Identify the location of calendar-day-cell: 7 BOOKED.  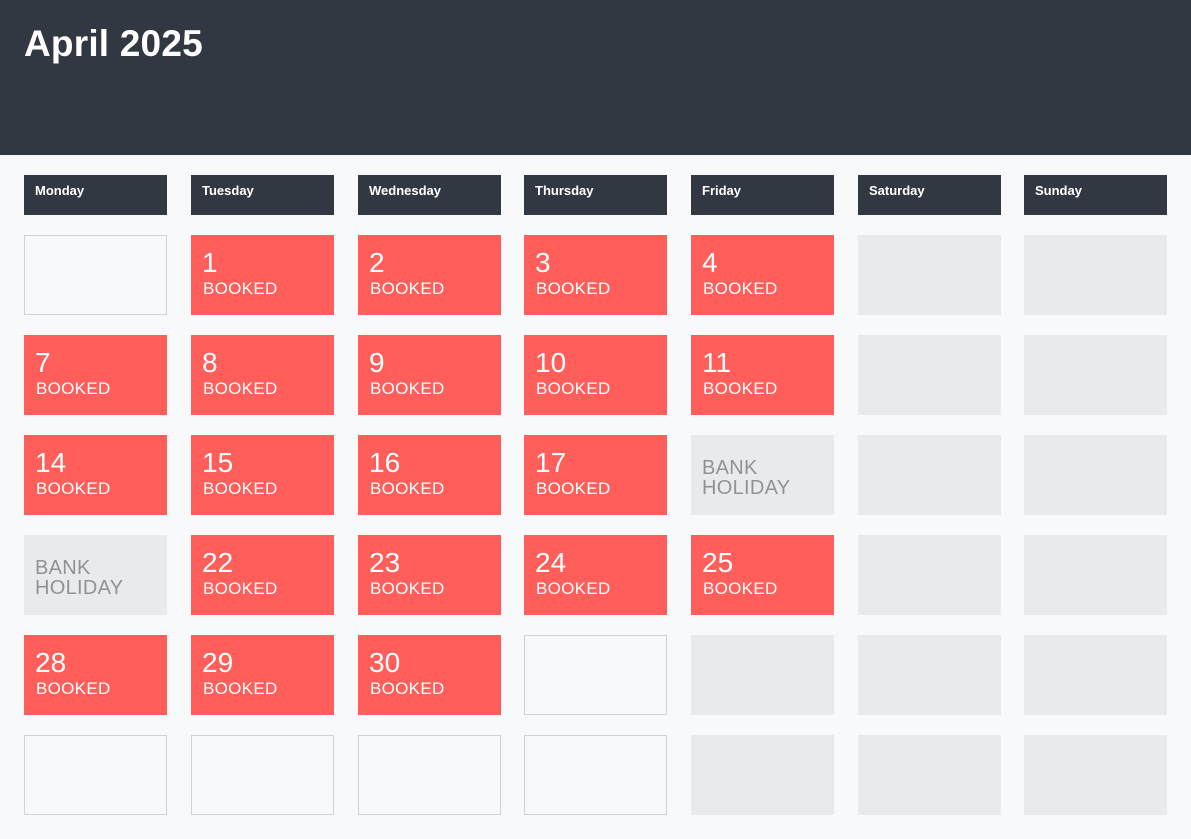
(95, 375).